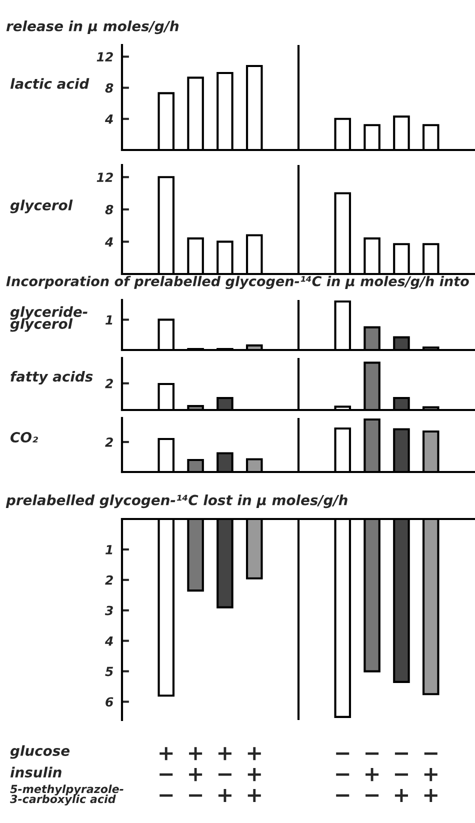  Describe the element at coordinates (225, 774) in the screenshot. I see `x-tick-label: + − +` at that location.